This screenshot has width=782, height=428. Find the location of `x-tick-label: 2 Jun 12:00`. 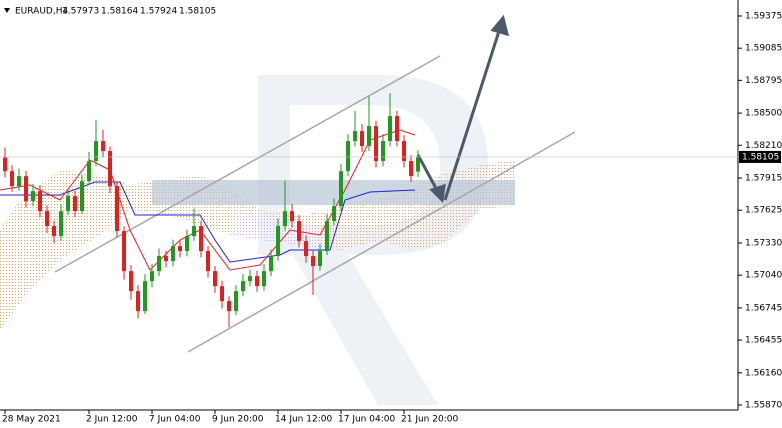

x-tick-label: 2 Jun 12:00 is located at coordinates (112, 420).